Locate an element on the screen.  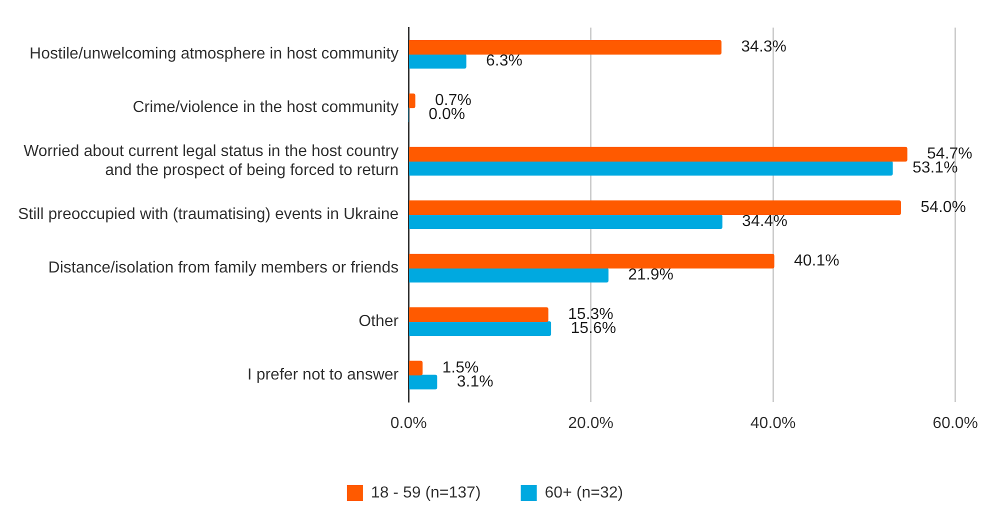
x-tick-label: 40.0% is located at coordinates (773, 423).